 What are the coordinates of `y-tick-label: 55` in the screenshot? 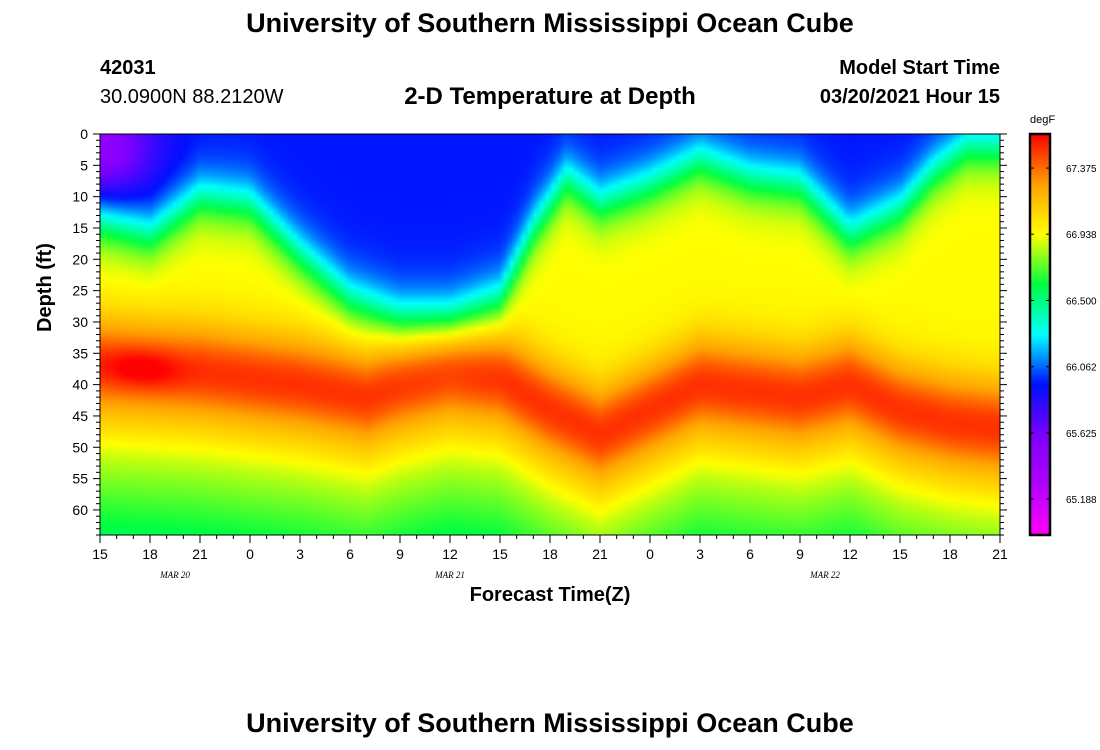 It's located at (80, 479).